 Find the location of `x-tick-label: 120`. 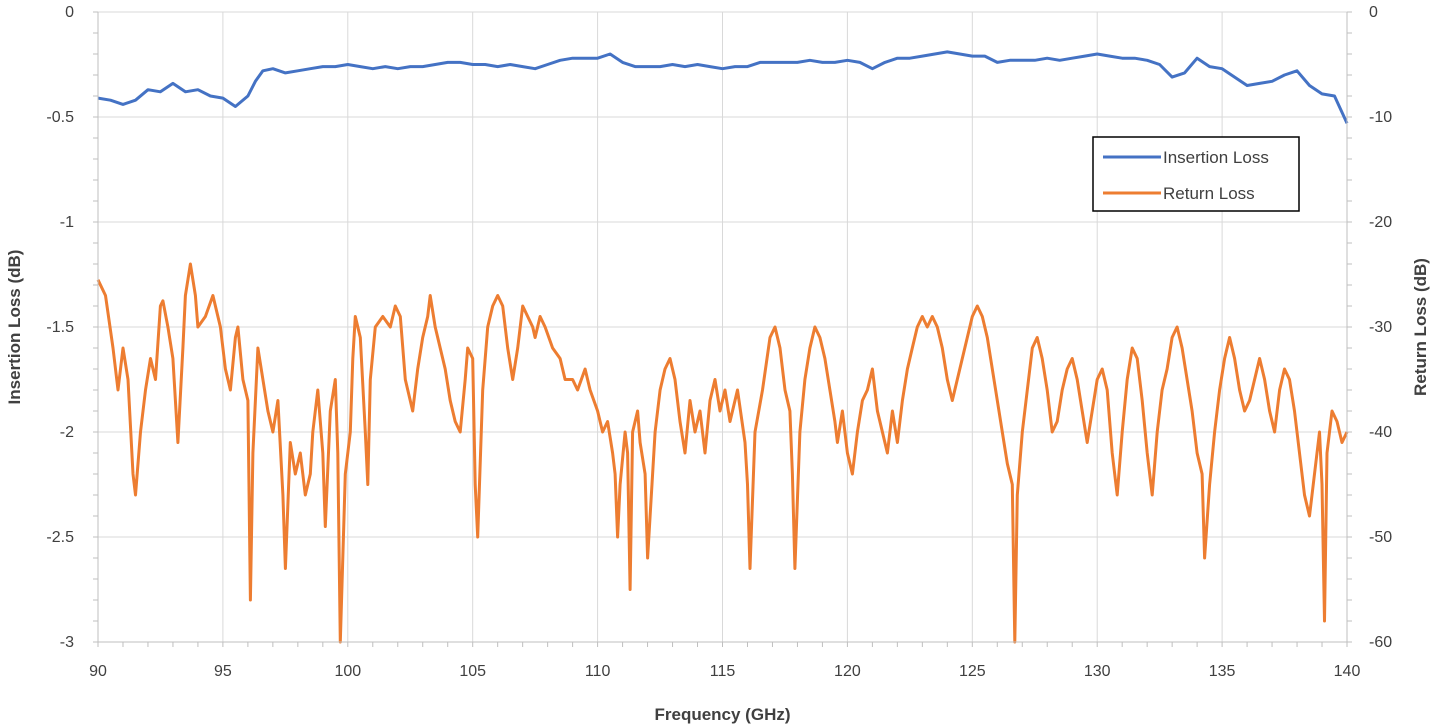

x-tick-label: 120 is located at coordinates (847, 671).